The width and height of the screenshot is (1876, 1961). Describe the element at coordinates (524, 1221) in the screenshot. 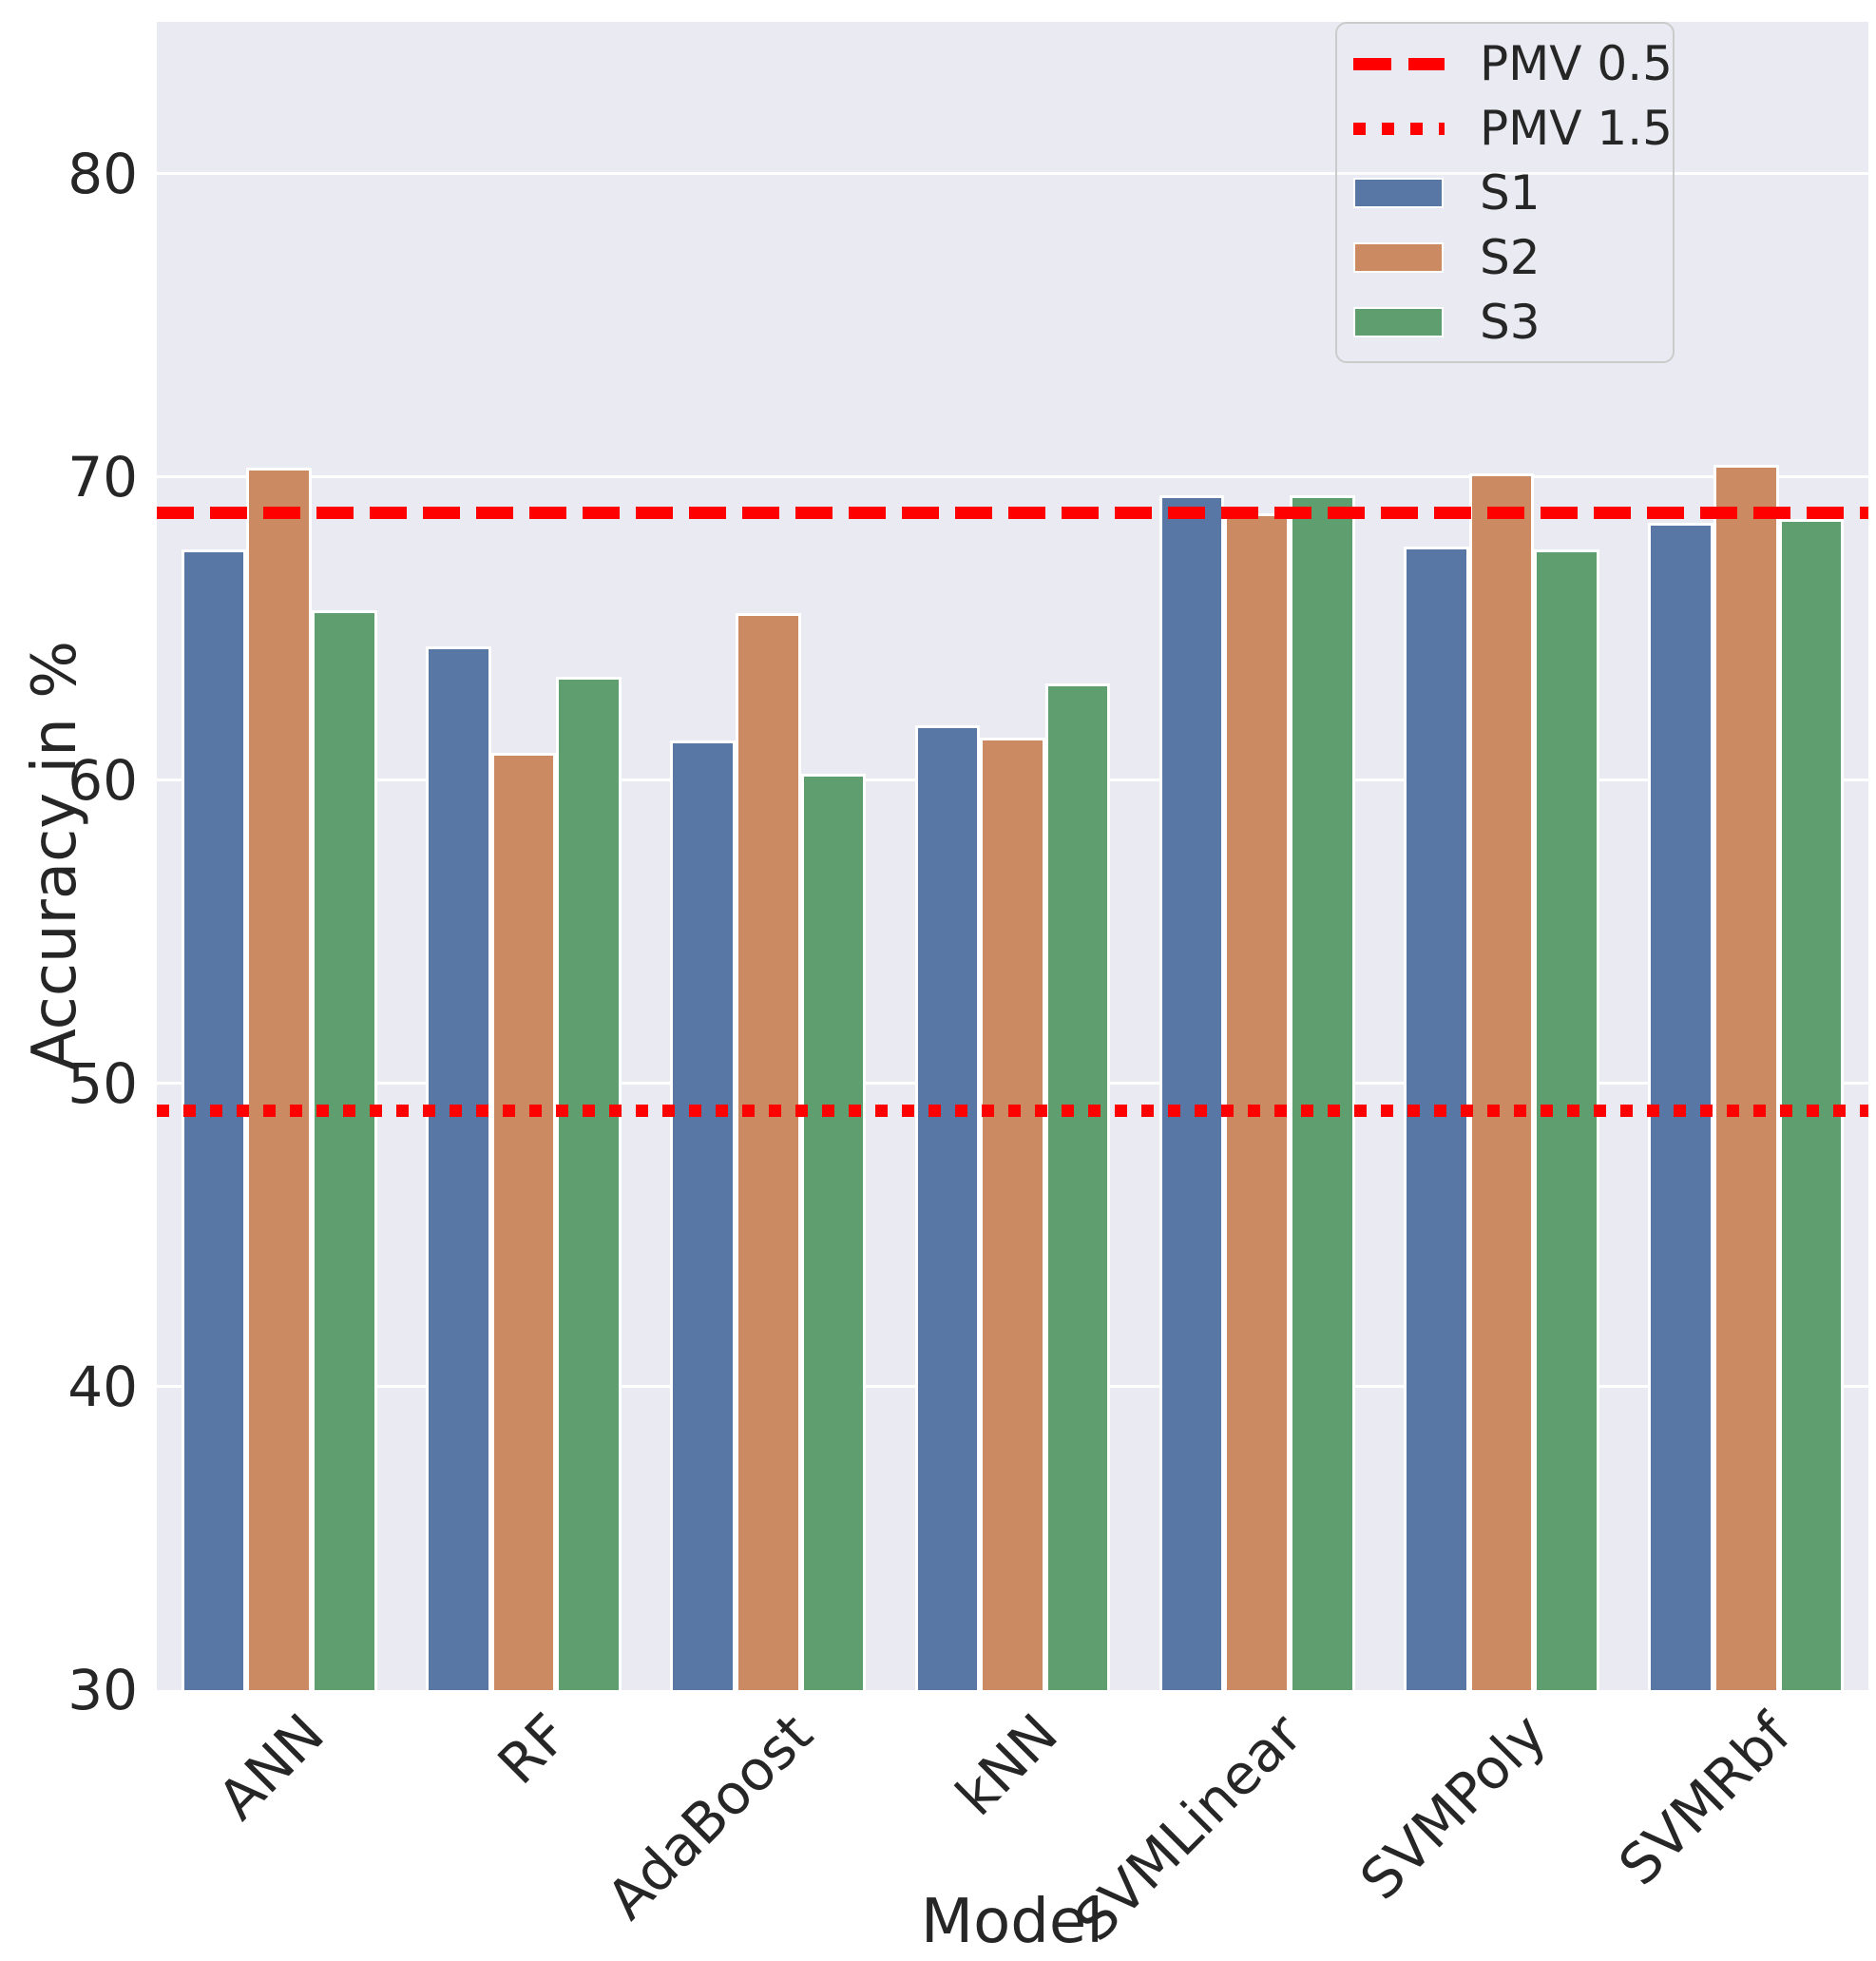

I see `bar-RF-S2` at that location.